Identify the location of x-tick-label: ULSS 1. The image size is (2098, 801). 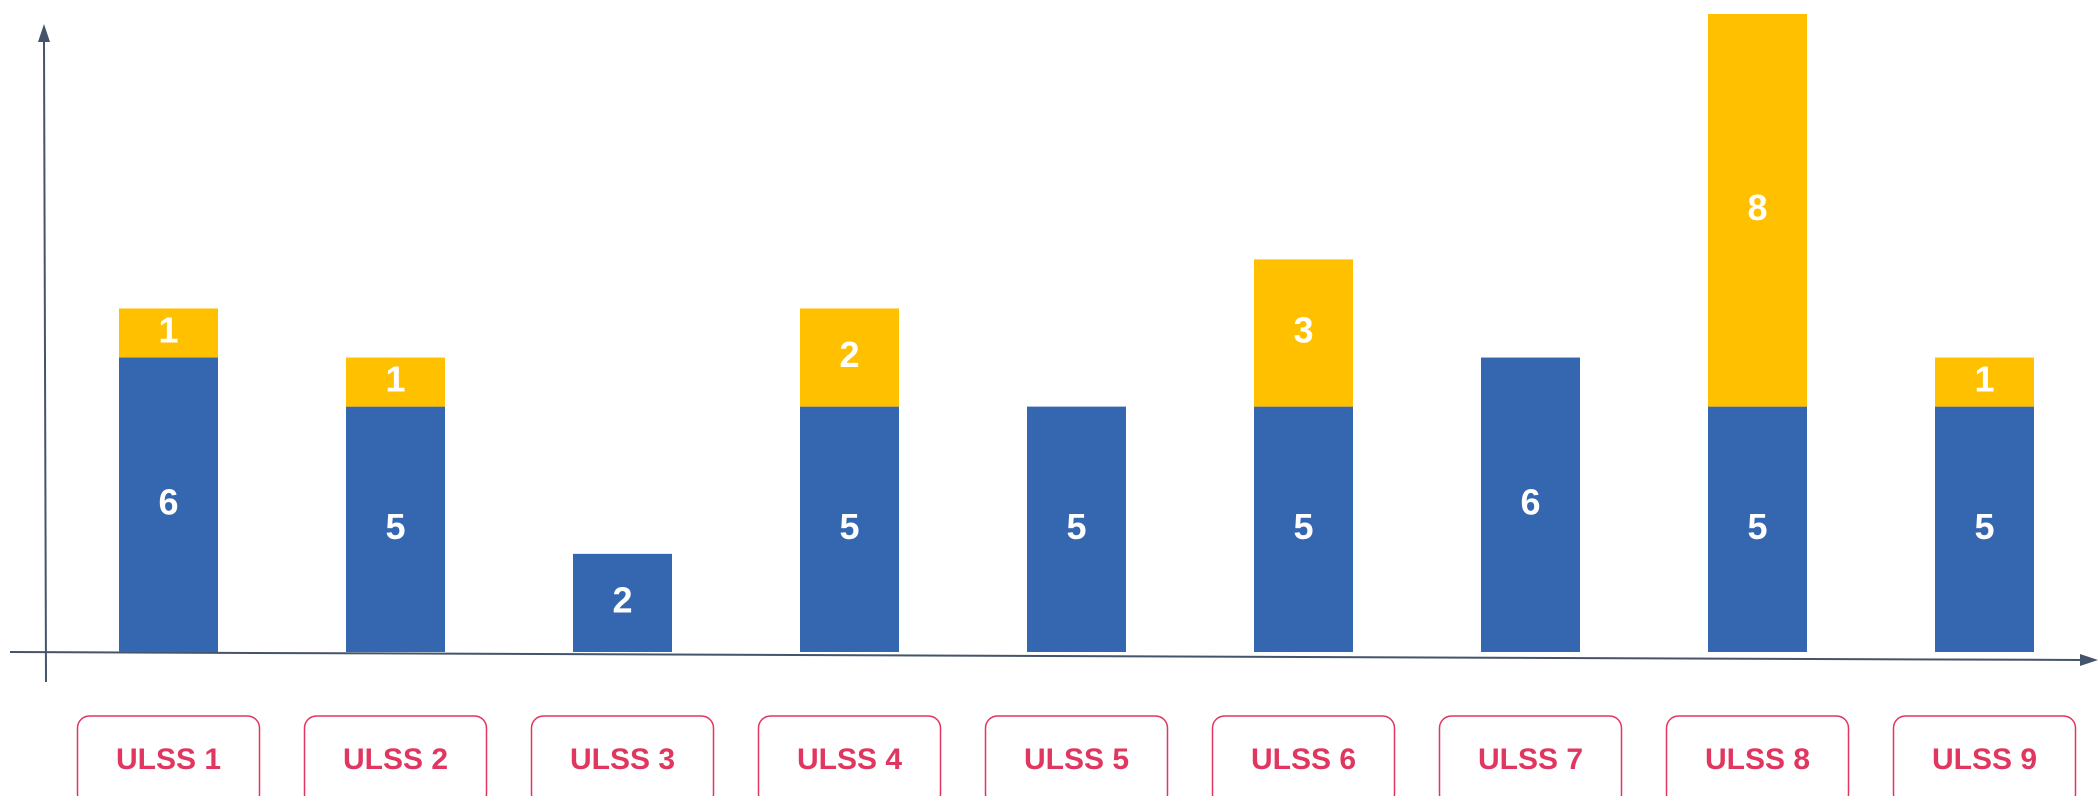
(168, 759).